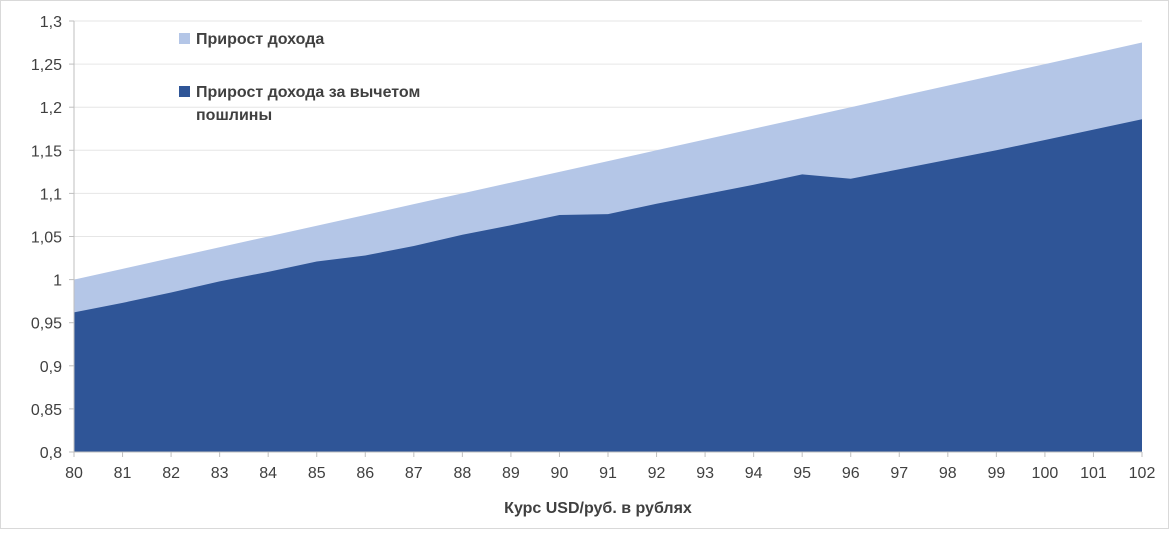 This screenshot has width=1169, height=533. Describe the element at coordinates (171, 473) in the screenshot. I see `x-tick-label: 82` at that location.